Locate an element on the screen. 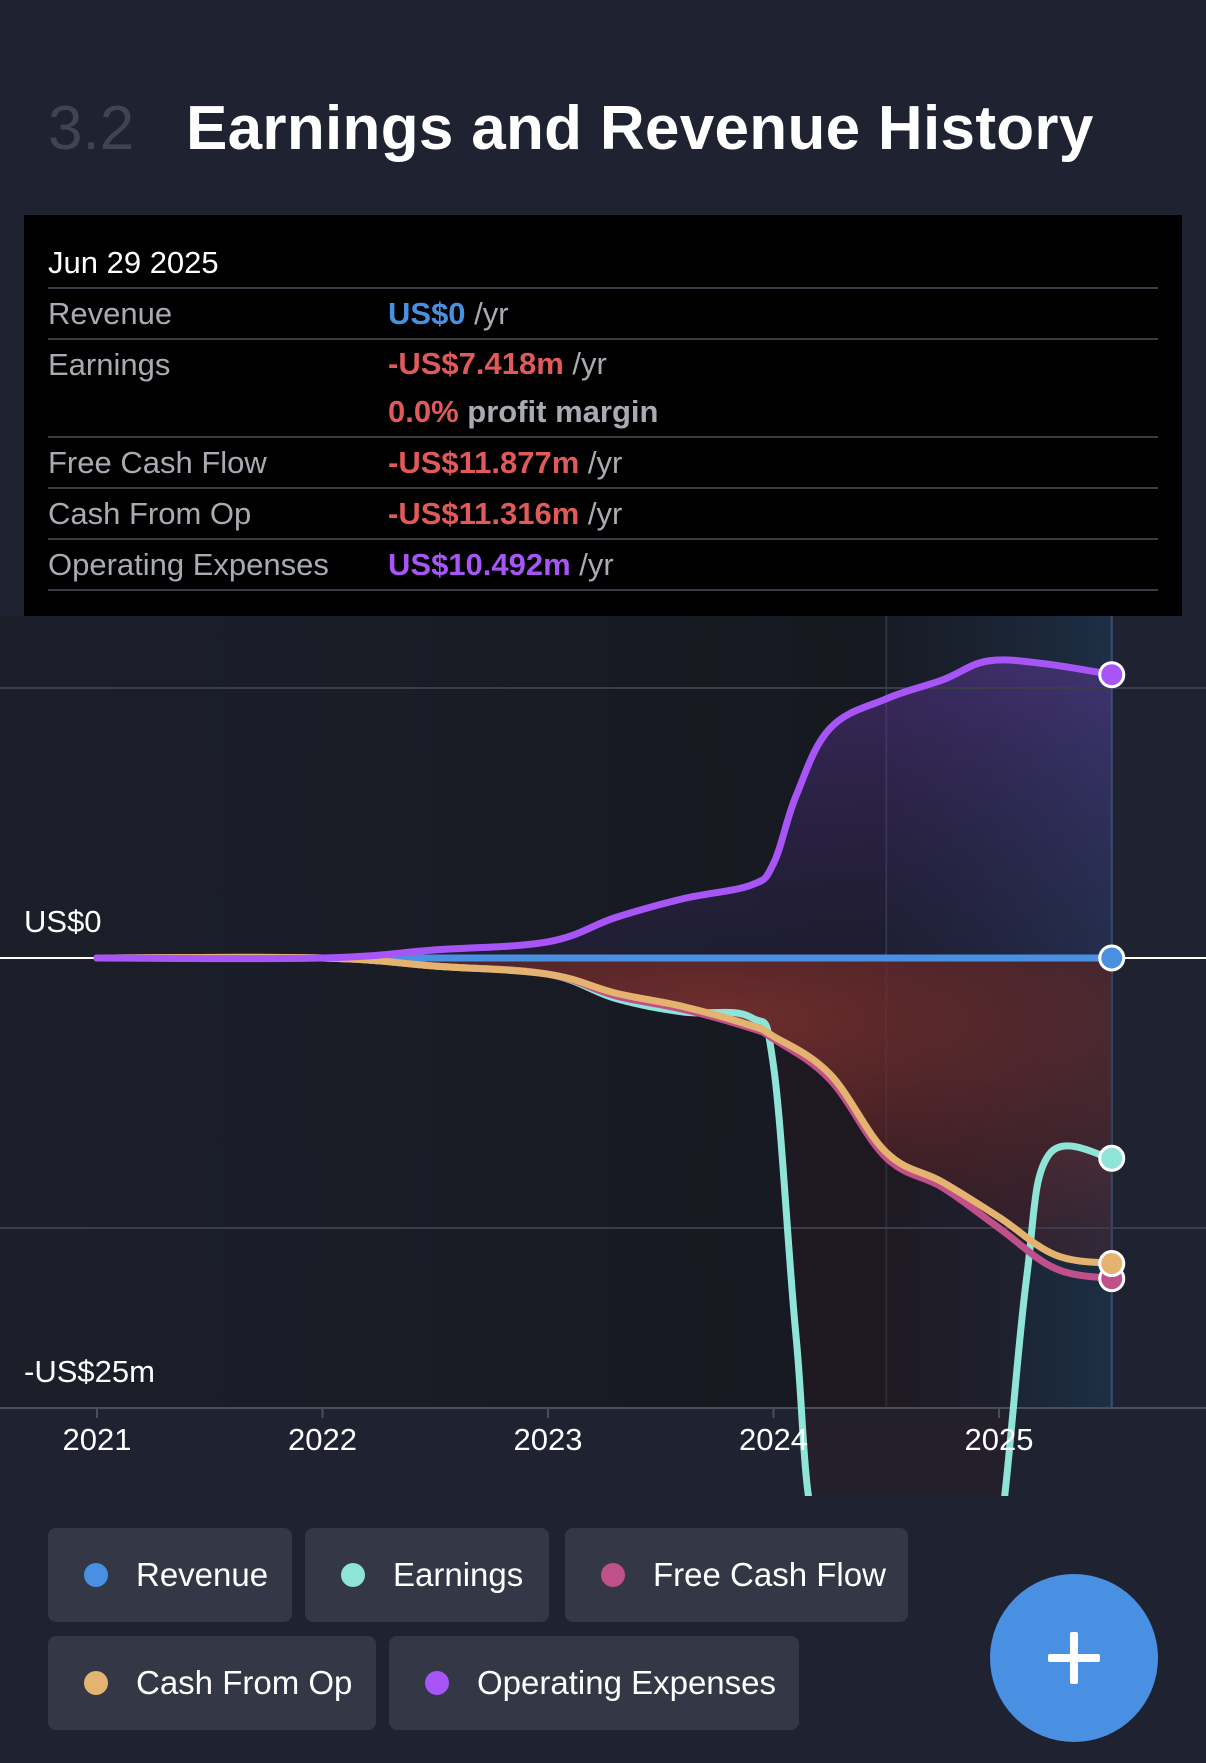 Image resolution: width=1206 pixels, height=1763 pixels. profit-margin-text: profit margin is located at coordinates (558, 411).